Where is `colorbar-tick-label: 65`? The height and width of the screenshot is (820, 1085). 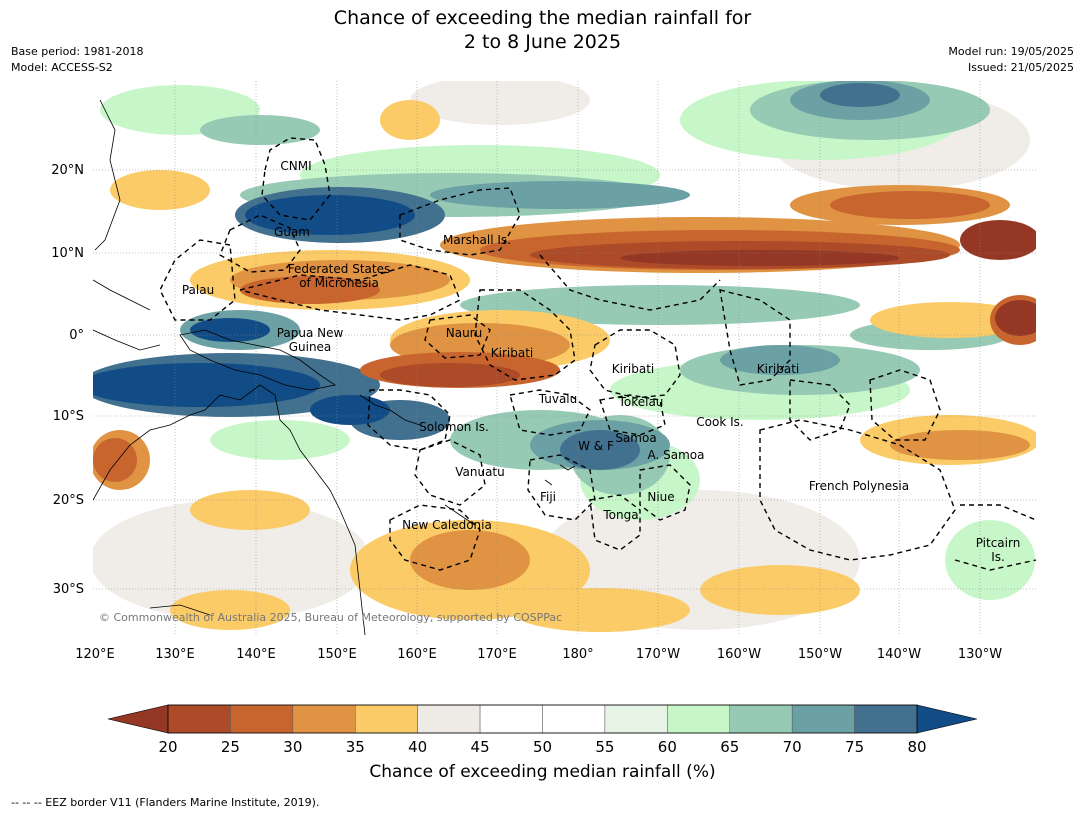 colorbar-tick-label: 65 is located at coordinates (729, 747).